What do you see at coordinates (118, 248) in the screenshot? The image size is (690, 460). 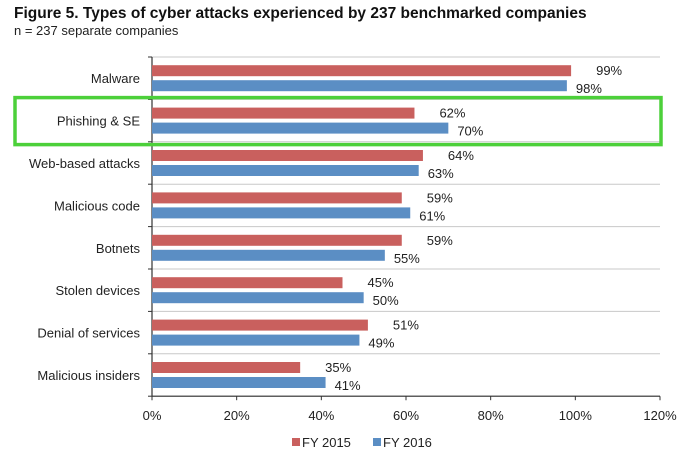 I see `category-label: Botnets` at bounding box center [118, 248].